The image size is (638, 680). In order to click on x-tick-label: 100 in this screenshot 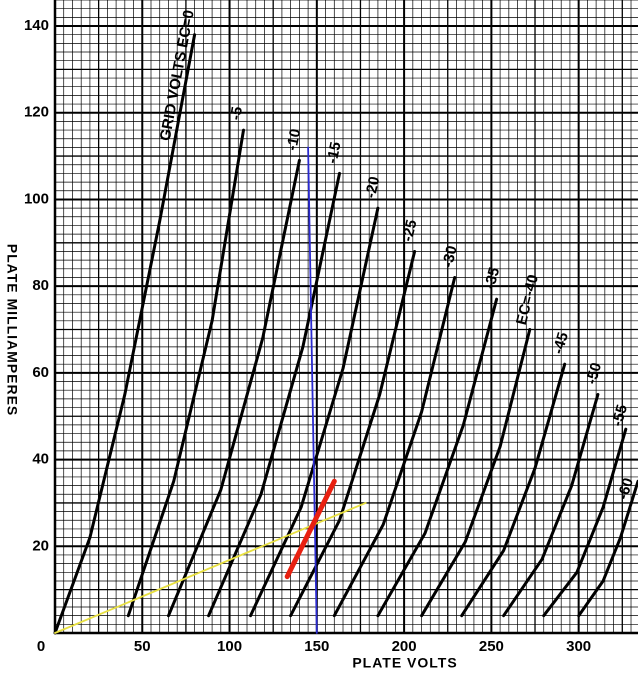, I will do `click(229, 646)`.